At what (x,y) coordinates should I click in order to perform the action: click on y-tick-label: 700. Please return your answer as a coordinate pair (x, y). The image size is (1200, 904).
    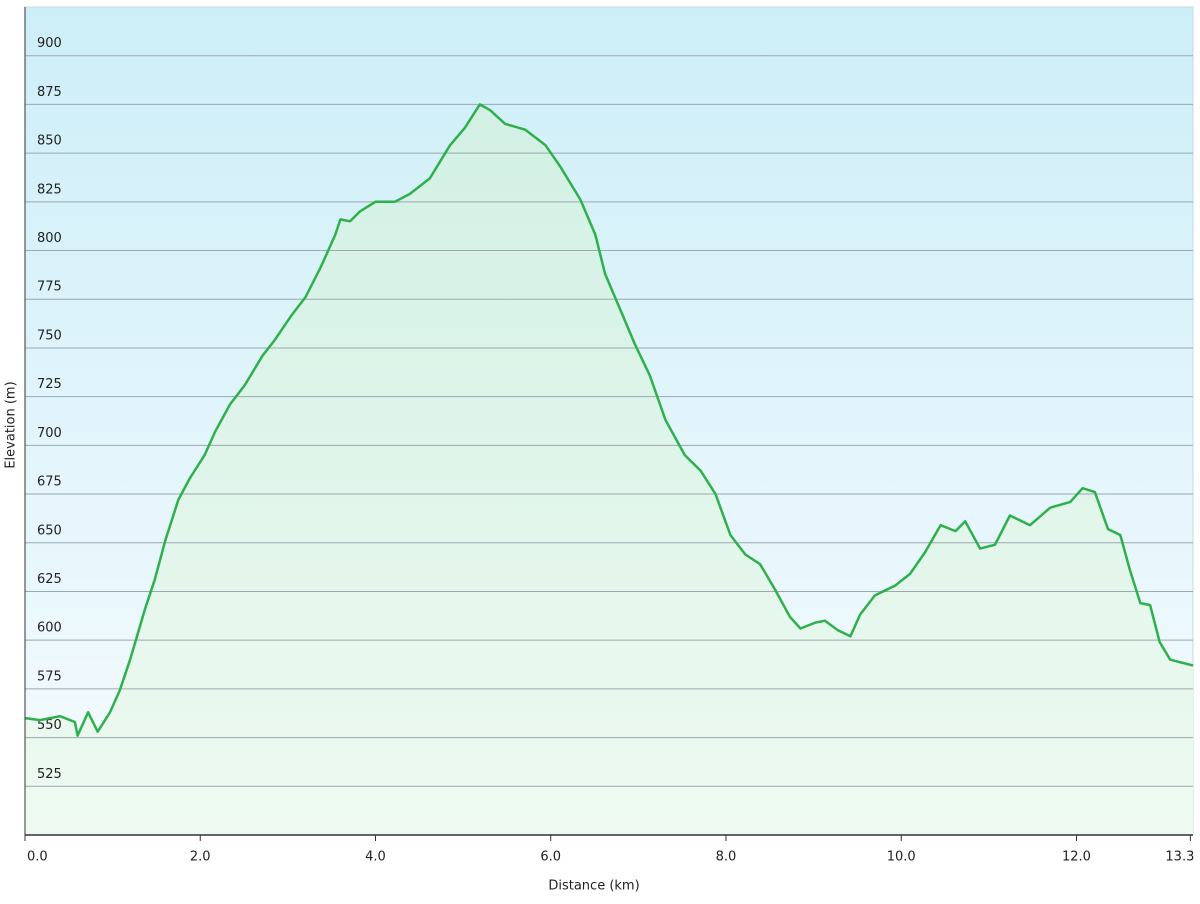
    Looking at the image, I should click on (49, 433).